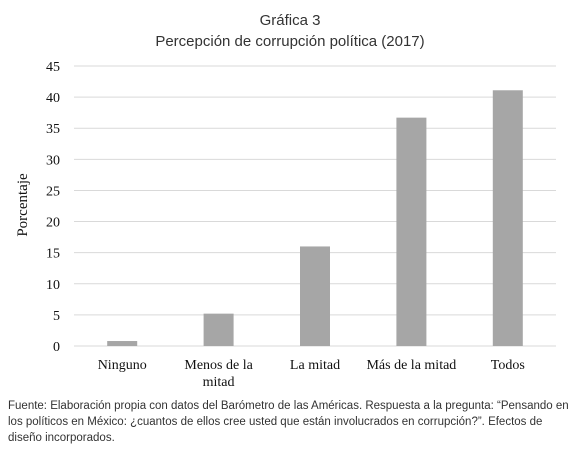 This screenshot has width=580, height=458. Describe the element at coordinates (315, 365) in the screenshot. I see `x-tick-label: La mitad` at that location.